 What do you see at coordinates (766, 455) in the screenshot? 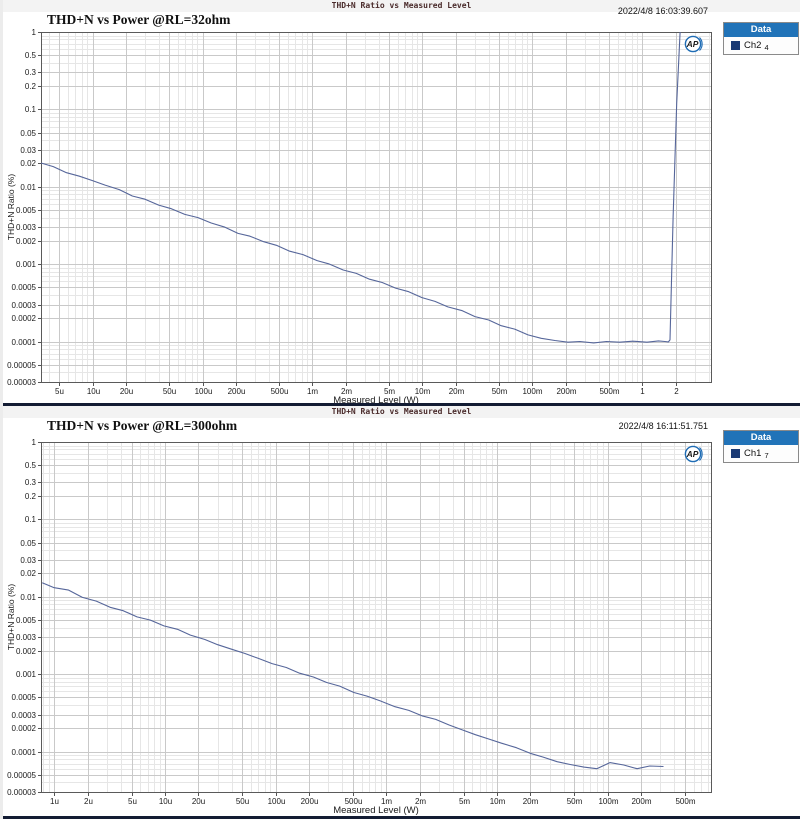
I see `legend-channel-index: 7` at bounding box center [766, 455].